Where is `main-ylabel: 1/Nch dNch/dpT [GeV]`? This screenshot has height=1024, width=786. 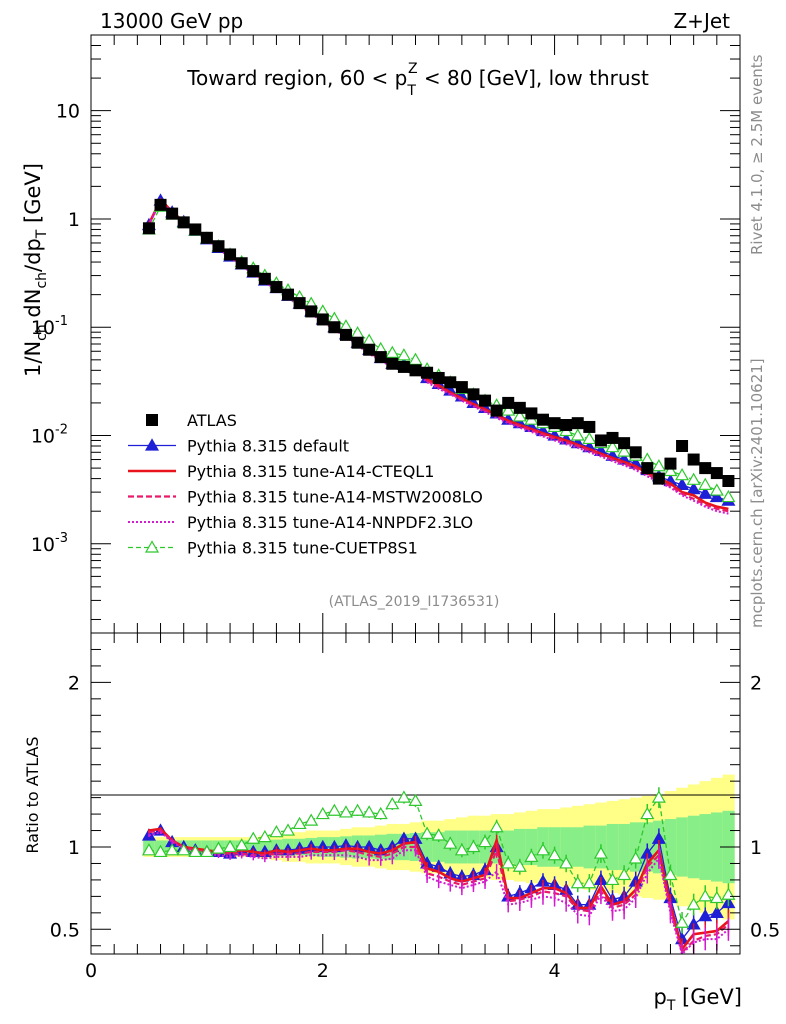 main-ylabel: 1/Nch dNch/dpT [GeV] is located at coordinates (35, 270).